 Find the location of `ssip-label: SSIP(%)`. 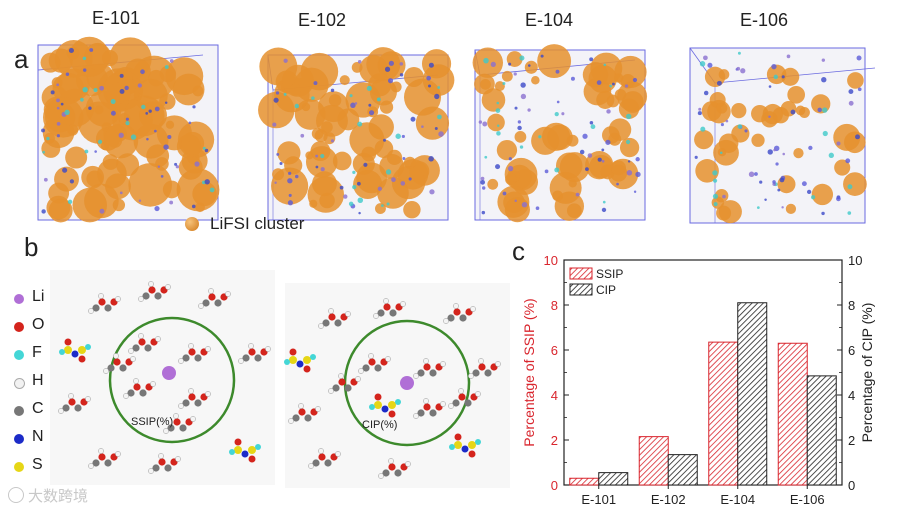

ssip-label: SSIP(%) is located at coordinates (152, 422).